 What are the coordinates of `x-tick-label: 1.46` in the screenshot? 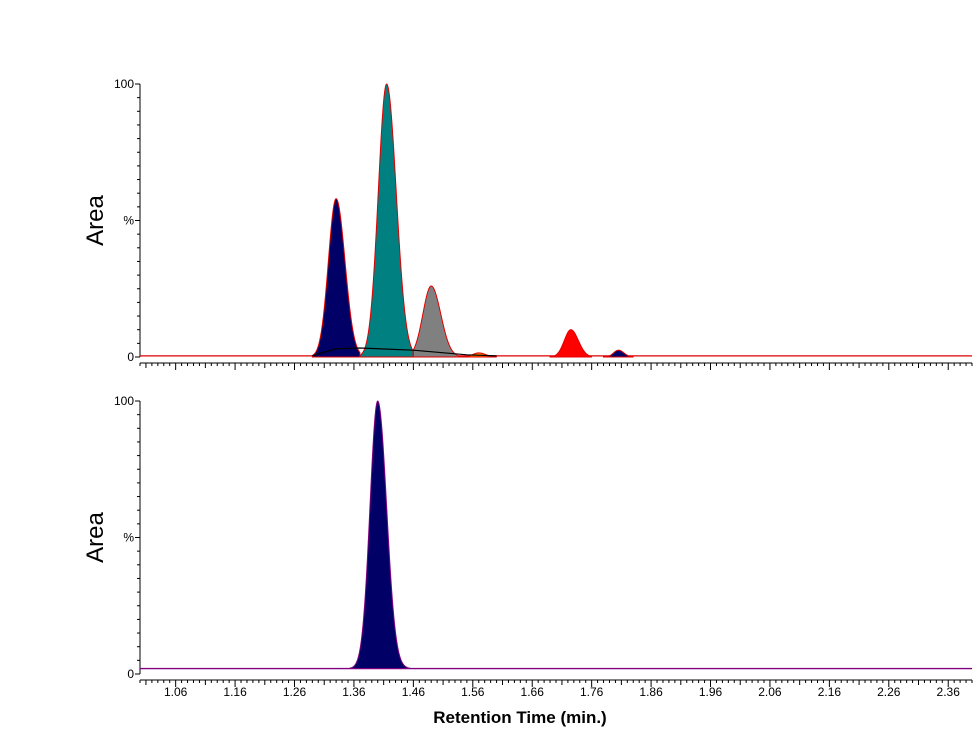 It's located at (414, 692).